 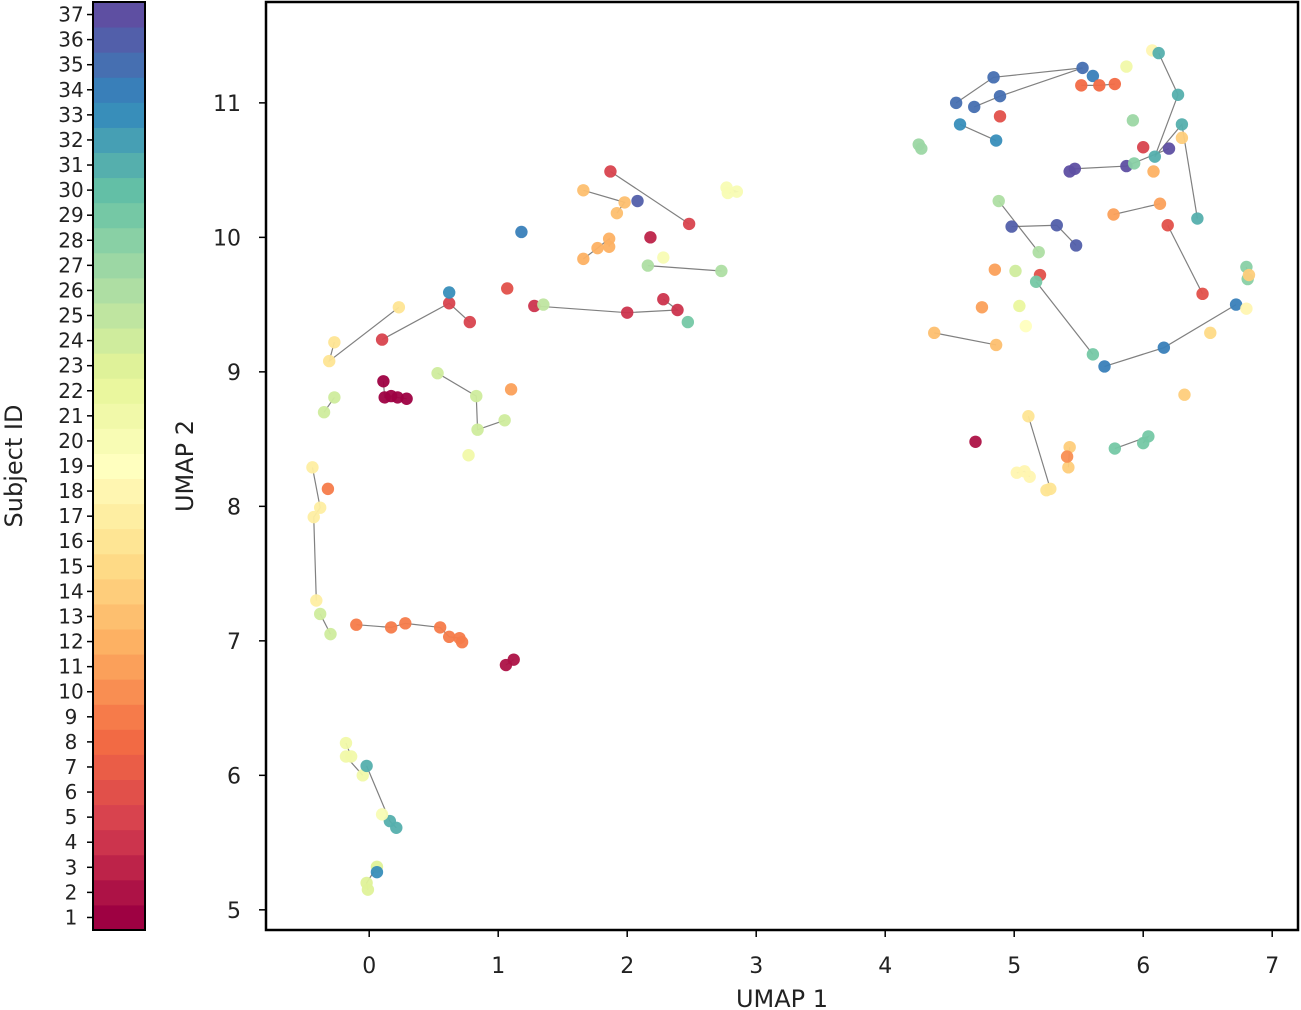 I want to click on colorbar-tick-label: 24, so click(x=70, y=341).